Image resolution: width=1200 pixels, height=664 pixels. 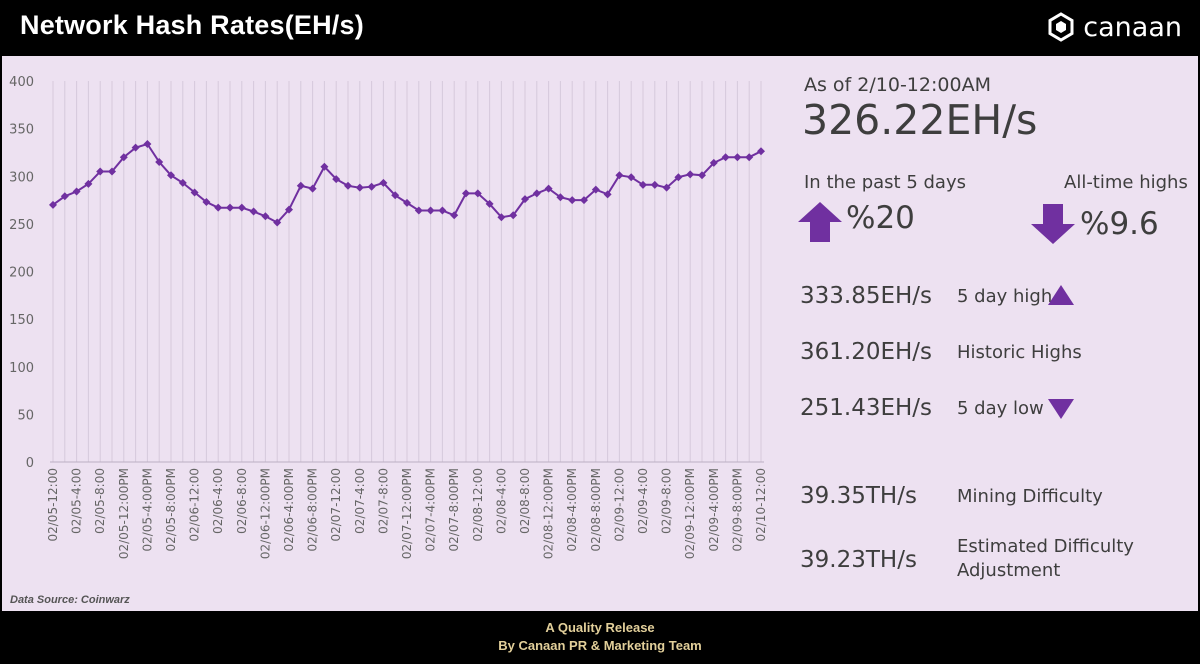 What do you see at coordinates (478, 505) in the screenshot?
I see `x-tick-label: 02/08-12:00` at bounding box center [478, 505].